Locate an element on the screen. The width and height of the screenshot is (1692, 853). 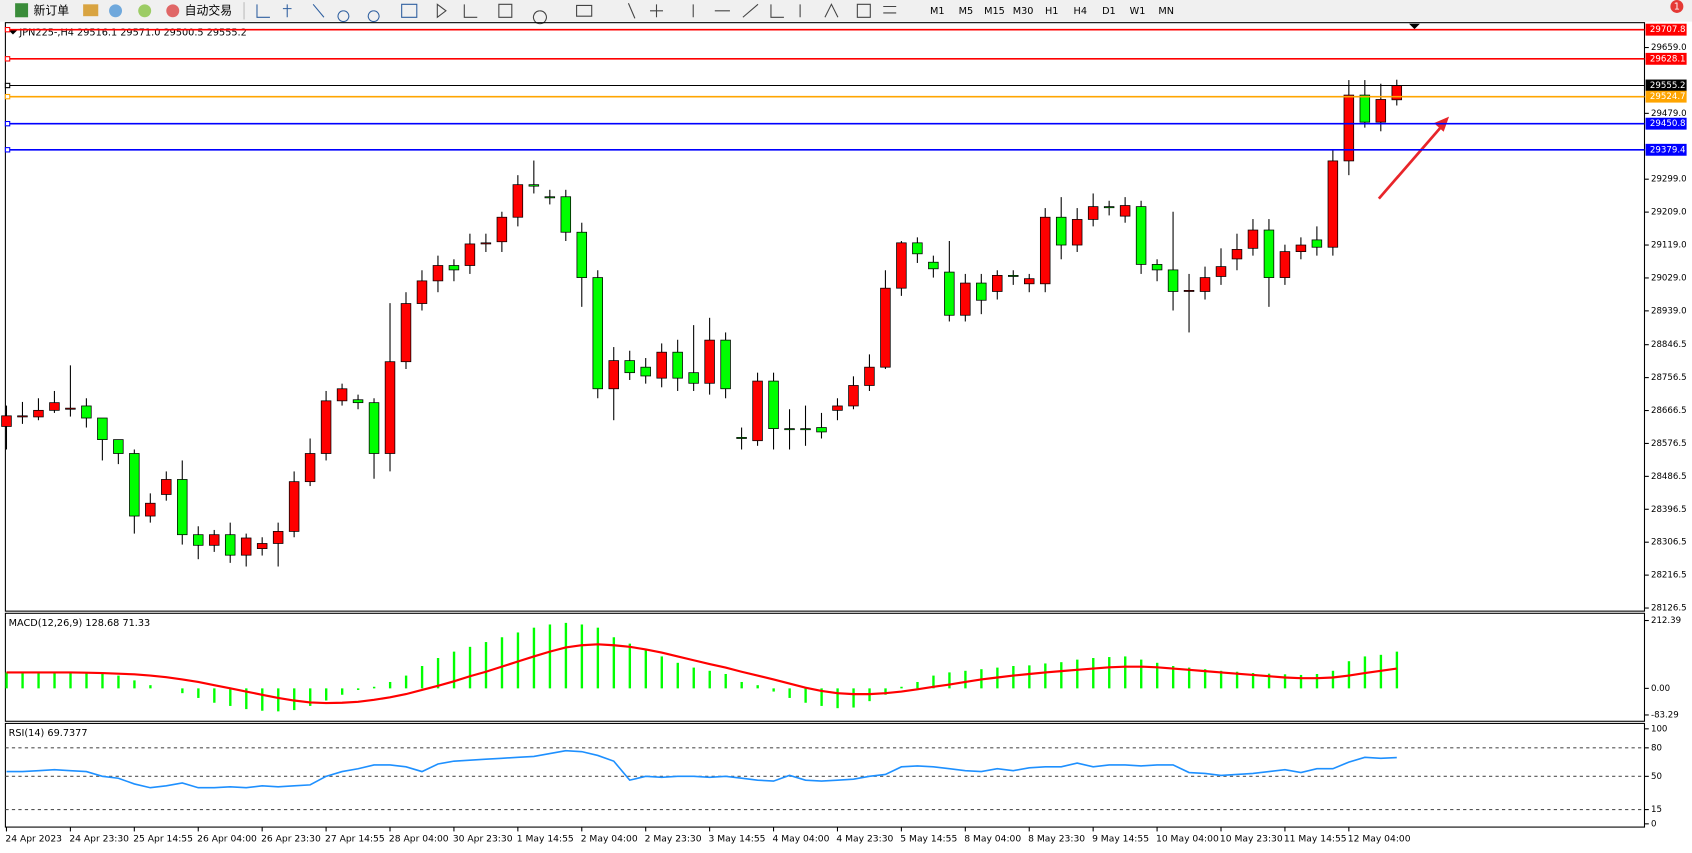
y-tick-label: 29029.0 is located at coordinates (1669, 278).